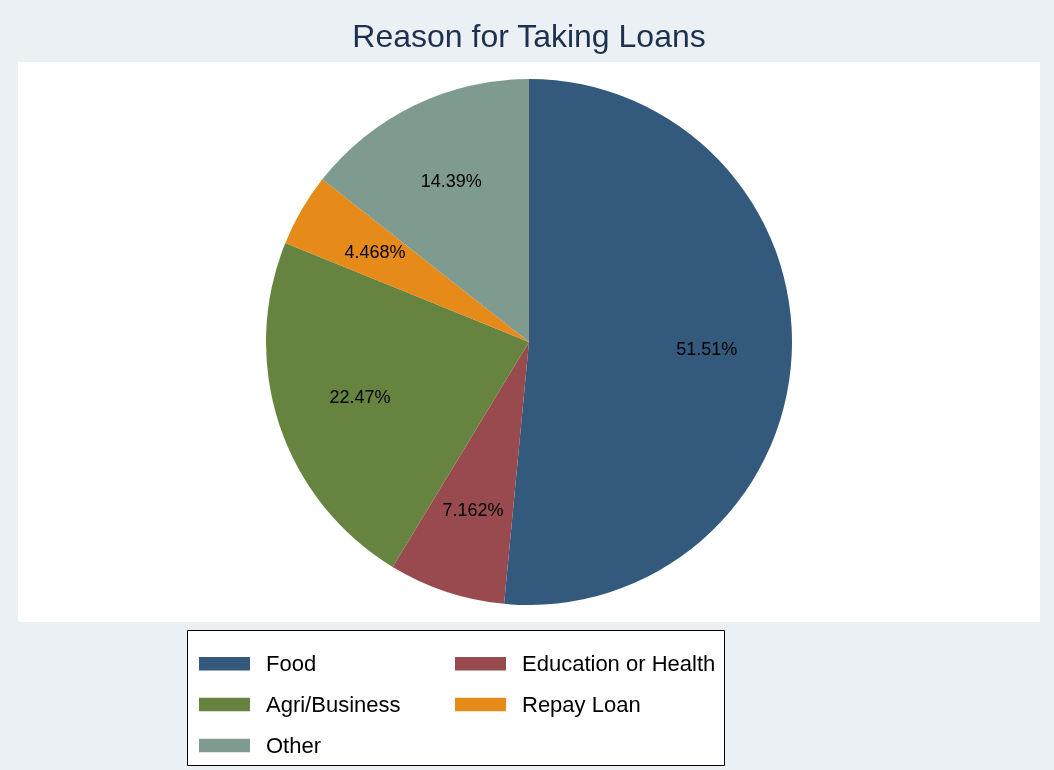 Image resolution: width=1054 pixels, height=770 pixels. Describe the element at coordinates (291, 663) in the screenshot. I see `legend-label: Food` at that location.